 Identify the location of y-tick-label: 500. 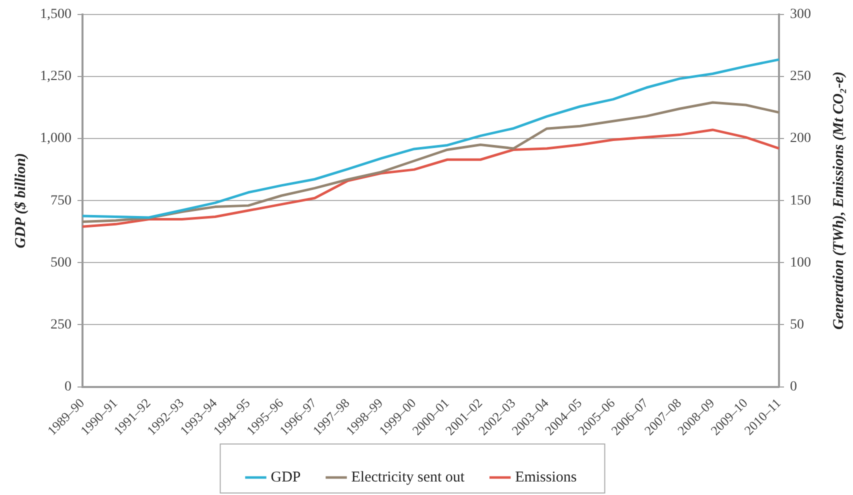
(61, 262).